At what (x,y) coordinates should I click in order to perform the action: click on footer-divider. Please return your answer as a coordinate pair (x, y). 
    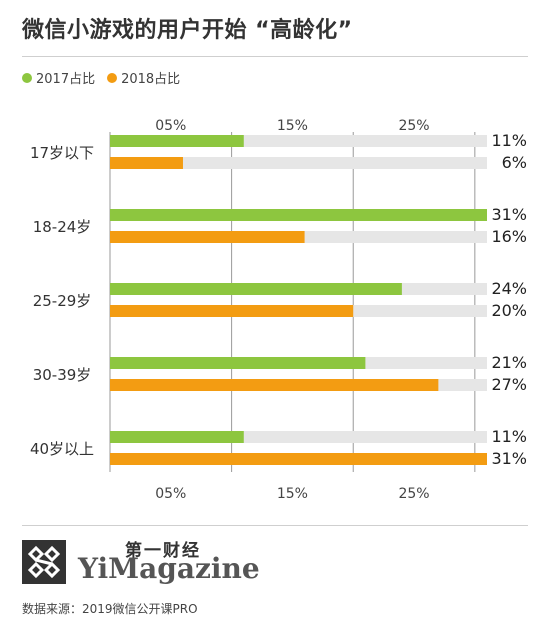
    Looking at the image, I should click on (275, 525).